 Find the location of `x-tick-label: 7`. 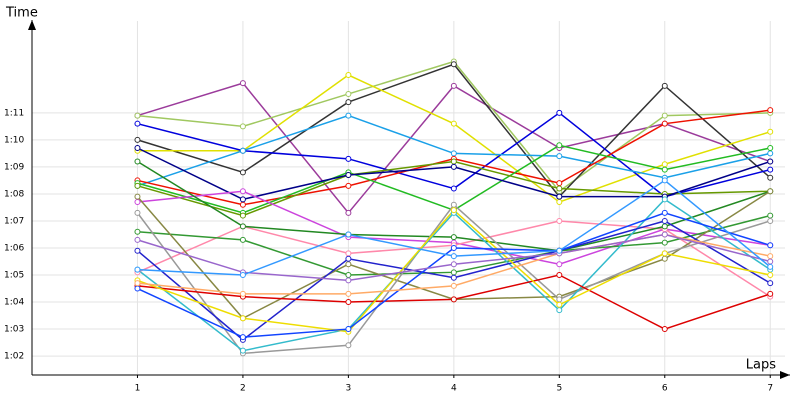

x-tick-label: 7 is located at coordinates (770, 389).